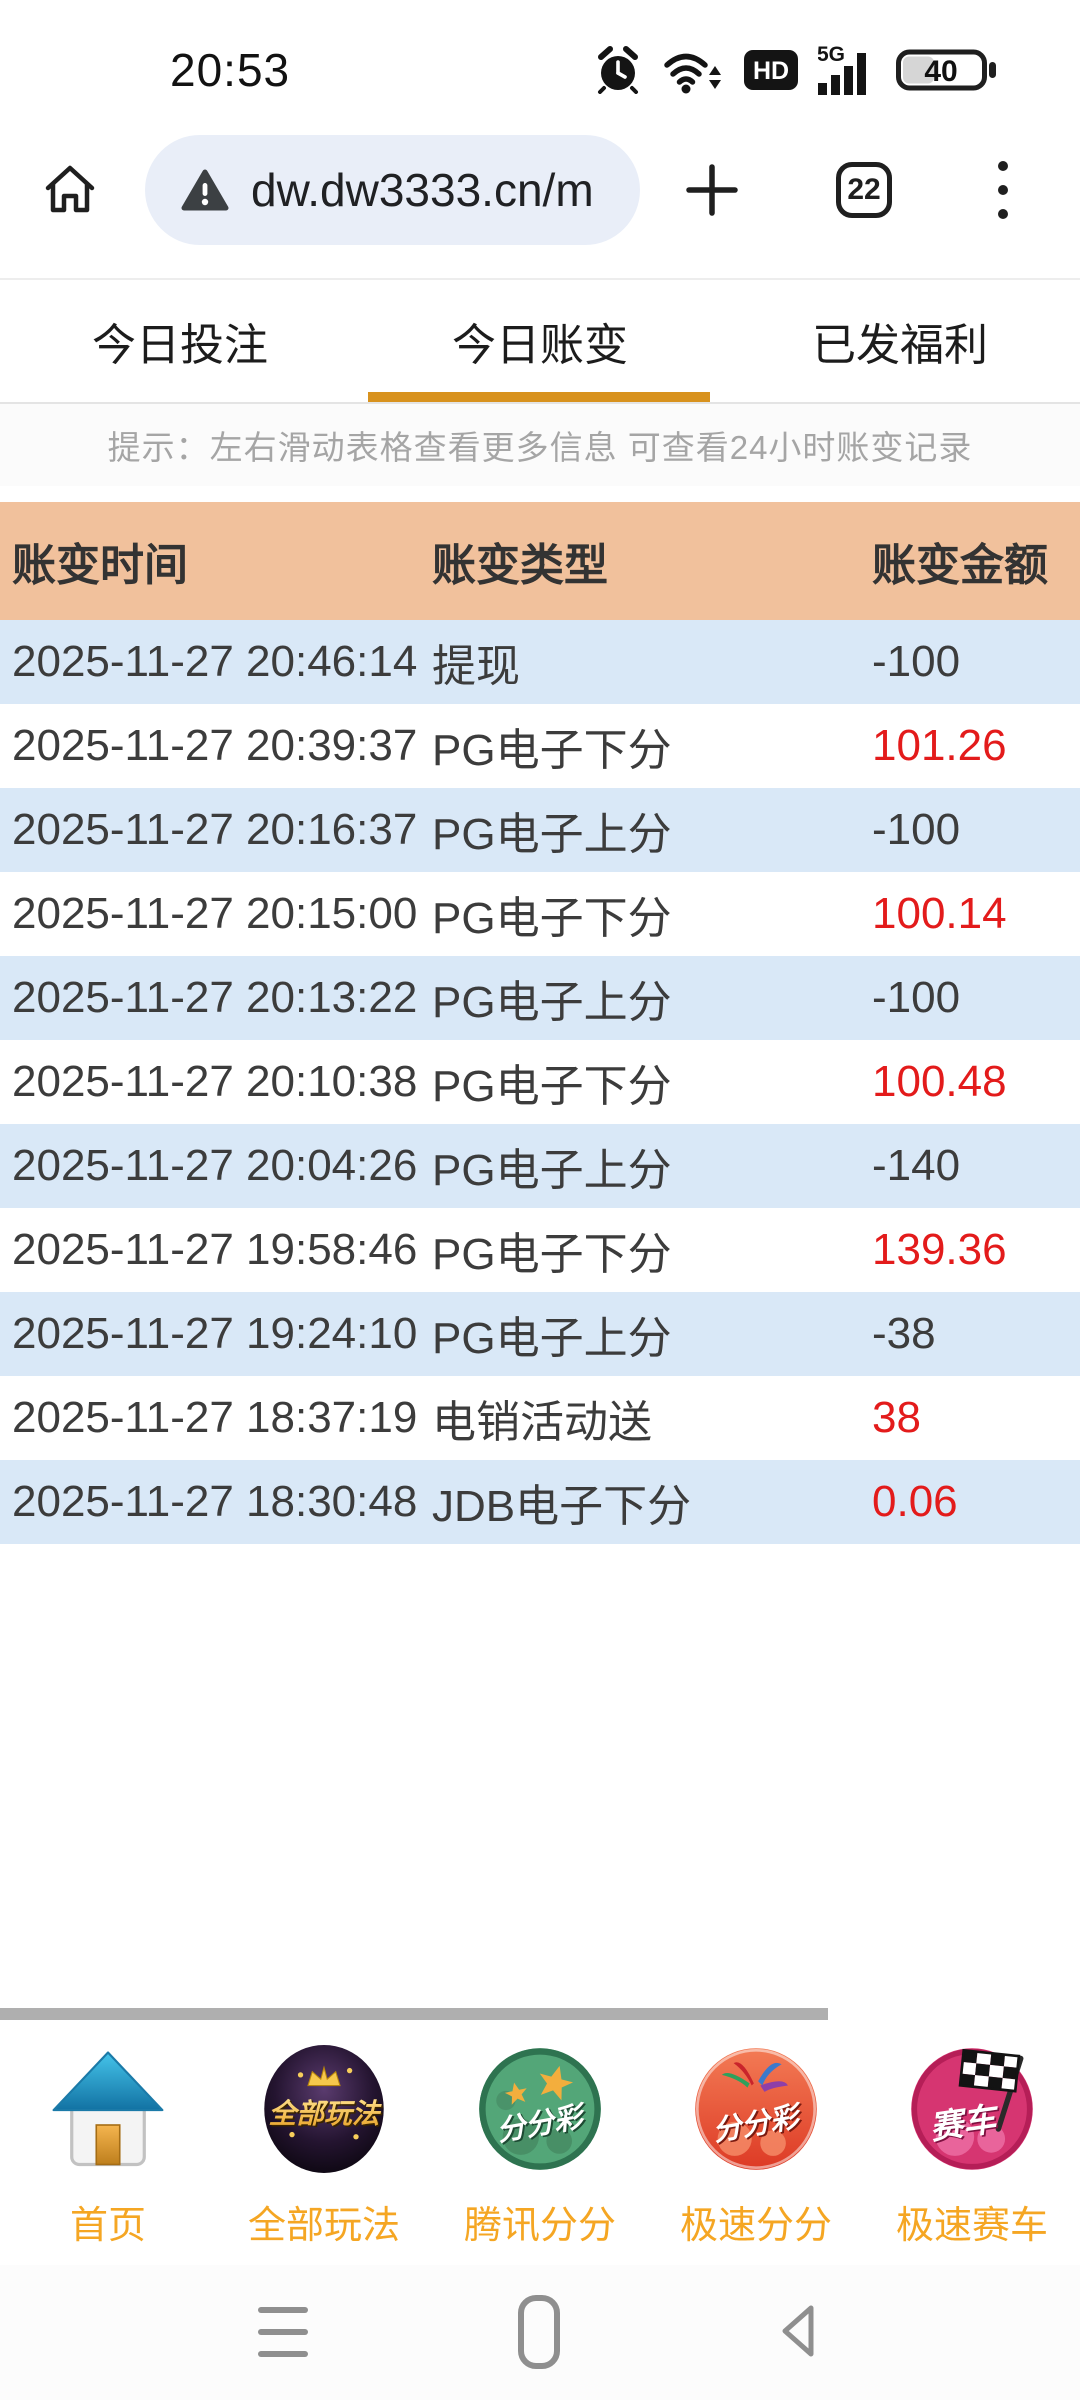 The image size is (1080, 2400). What do you see at coordinates (70, 190) in the screenshot?
I see `browser-home-icon` at bounding box center [70, 190].